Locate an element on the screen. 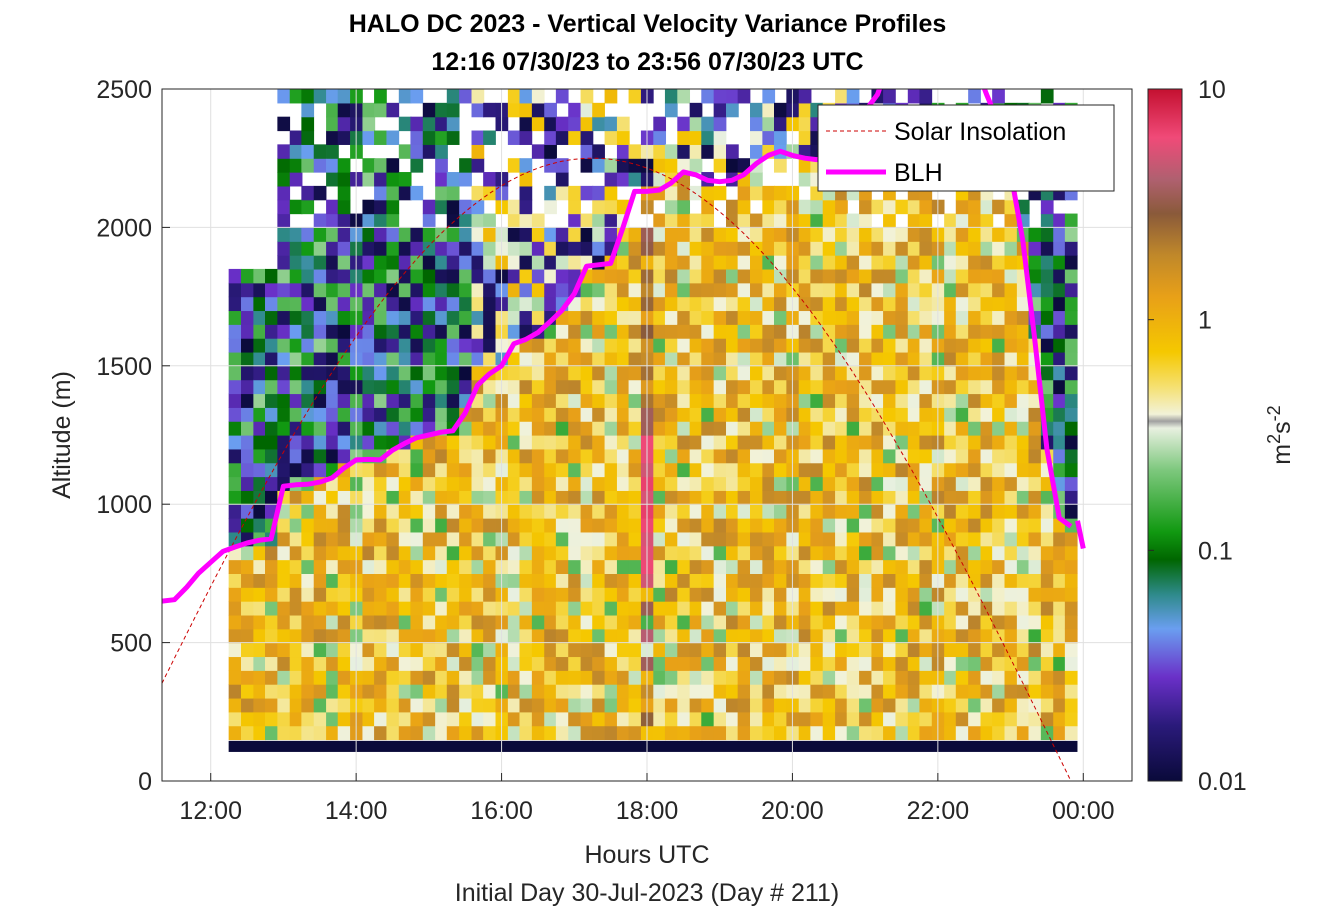  x-axis-label: Hours UTC is located at coordinates (646, 855).